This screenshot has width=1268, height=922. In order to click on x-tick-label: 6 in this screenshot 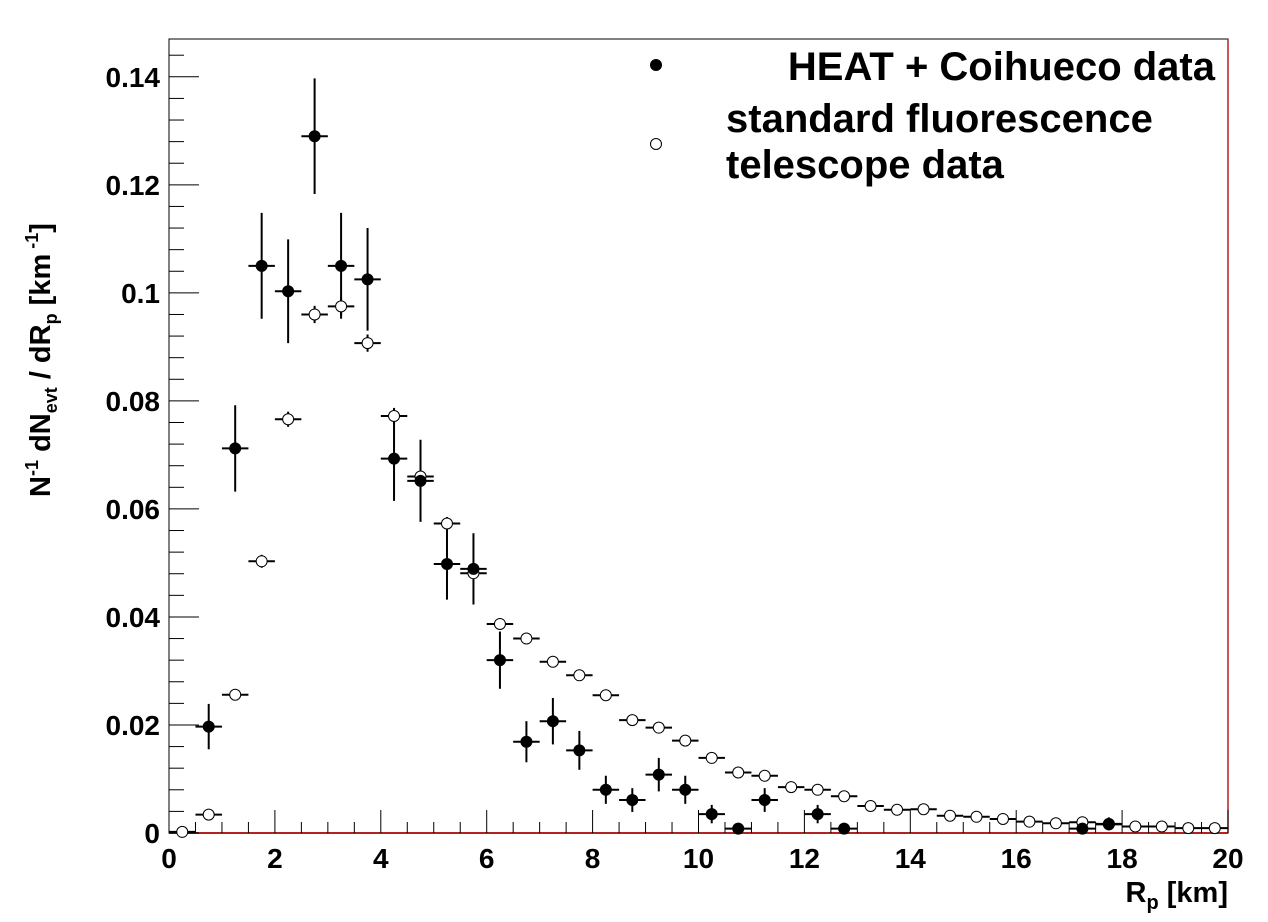, I will do `click(487, 858)`.